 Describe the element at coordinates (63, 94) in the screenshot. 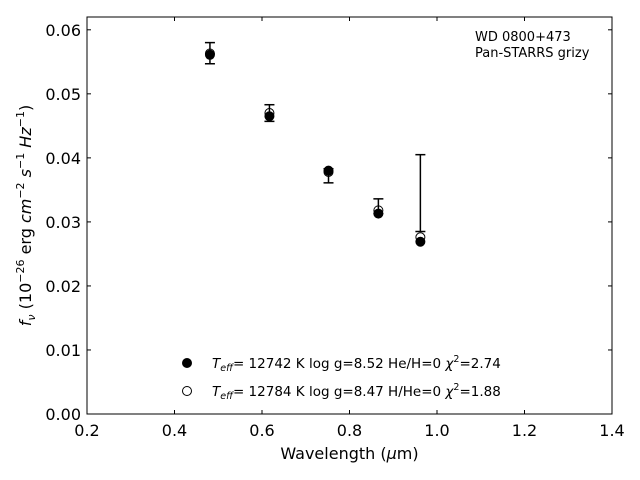

I see `y-tick-label: 0.05` at that location.